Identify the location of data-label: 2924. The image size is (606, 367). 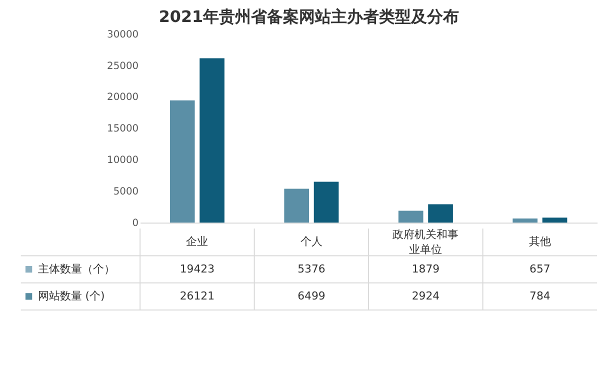
(426, 295).